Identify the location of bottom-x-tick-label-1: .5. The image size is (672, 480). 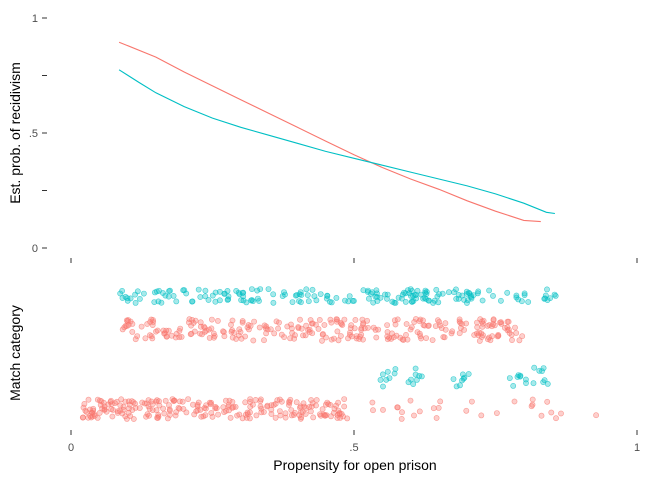
(353, 448).